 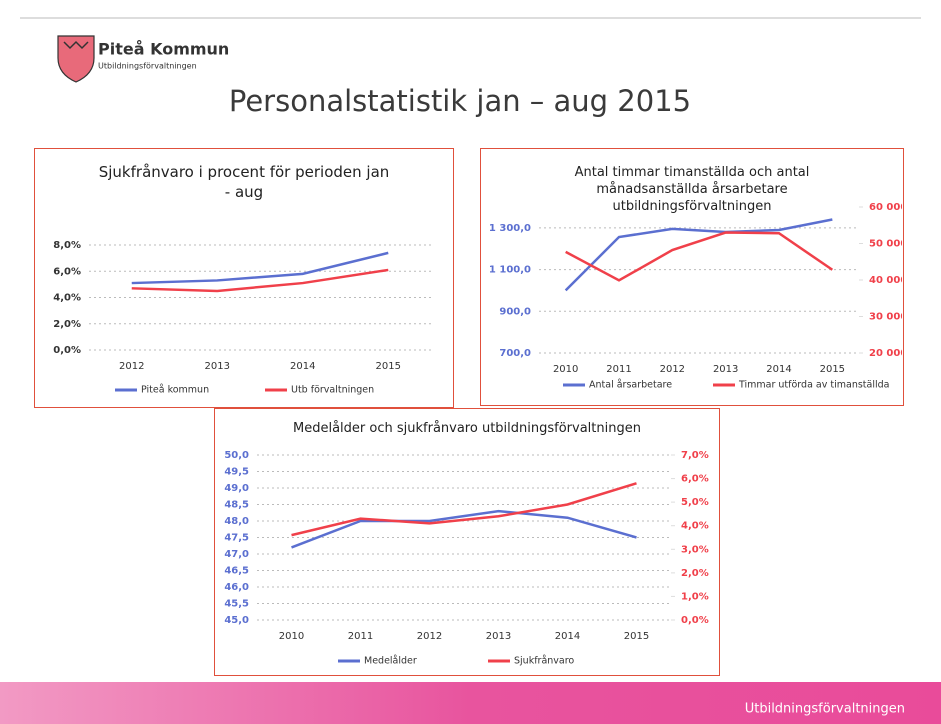 I want to click on y2-tick-label: 4,0%, so click(x=695, y=526).